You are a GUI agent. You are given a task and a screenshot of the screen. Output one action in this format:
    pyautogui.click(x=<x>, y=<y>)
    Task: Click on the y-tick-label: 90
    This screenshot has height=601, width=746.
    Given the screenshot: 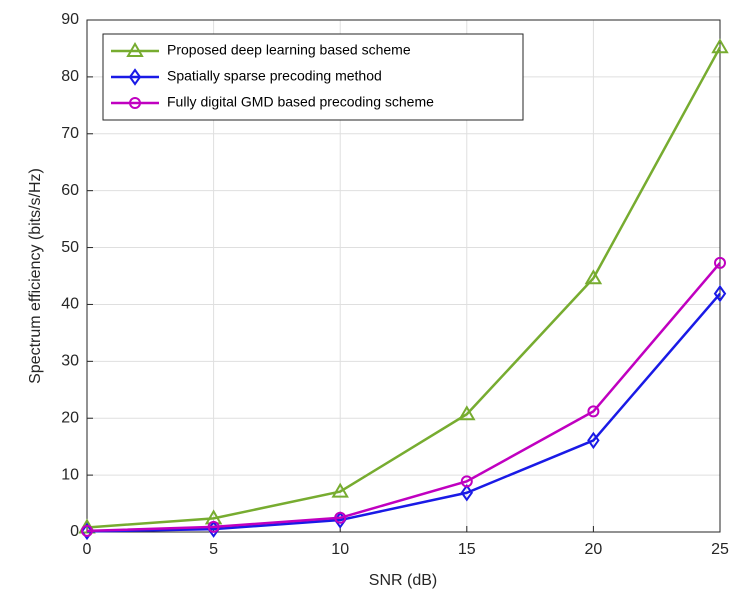 What is the action you would take?
    pyautogui.click(x=70, y=19)
    